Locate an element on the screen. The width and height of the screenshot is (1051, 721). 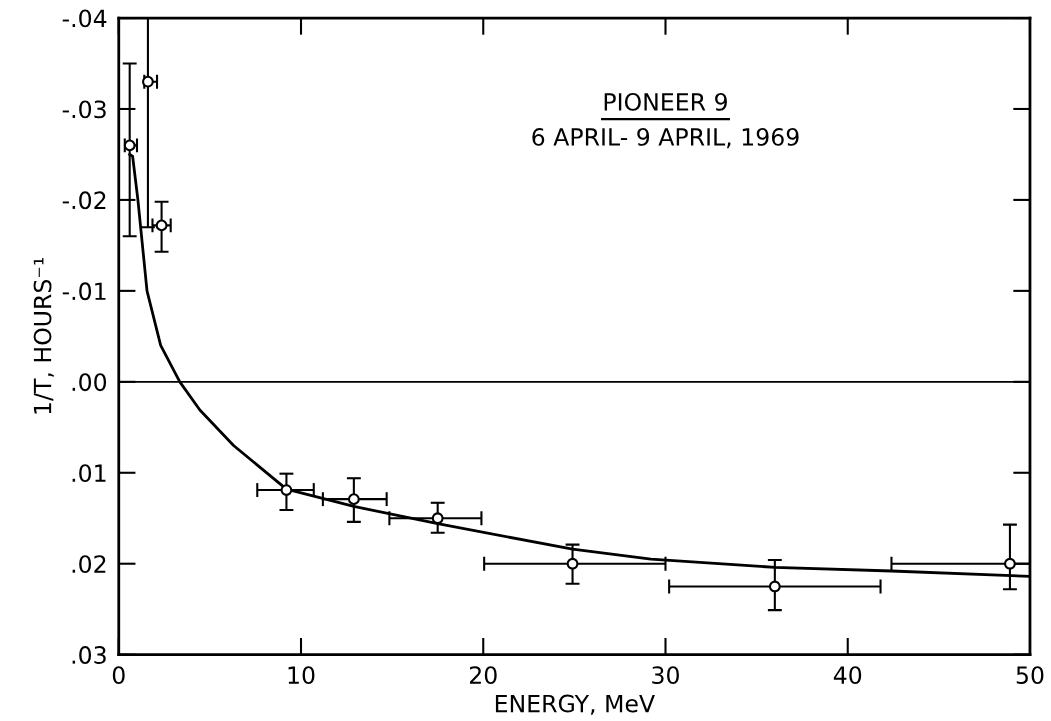
y-tick-label: -.04 is located at coordinates (84, 18).